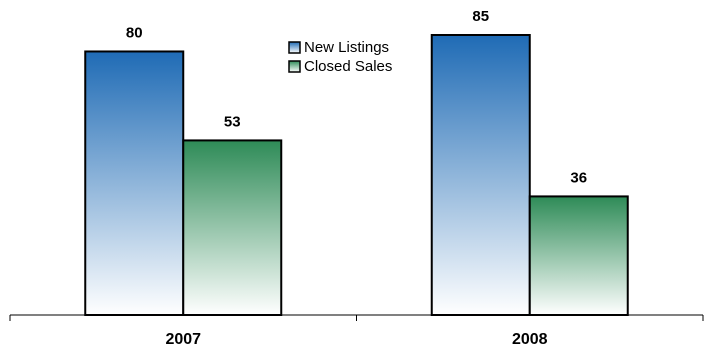 This screenshot has width=713, height=351. What do you see at coordinates (578, 255) in the screenshot?
I see `bar-closed-sales-2008` at bounding box center [578, 255].